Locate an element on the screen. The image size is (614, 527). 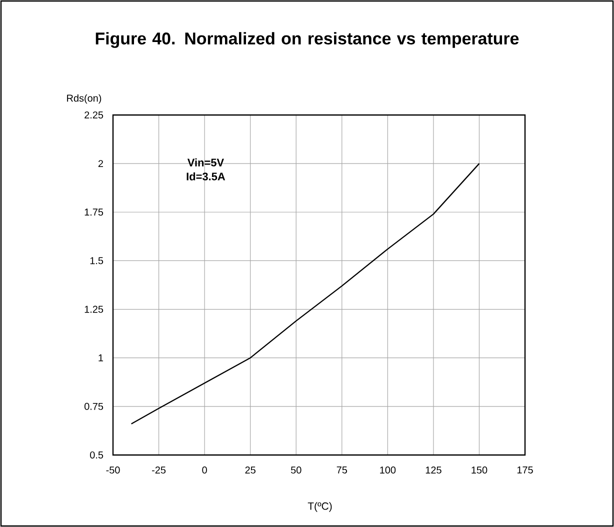
x-tick-label: 0 is located at coordinates (204, 470).